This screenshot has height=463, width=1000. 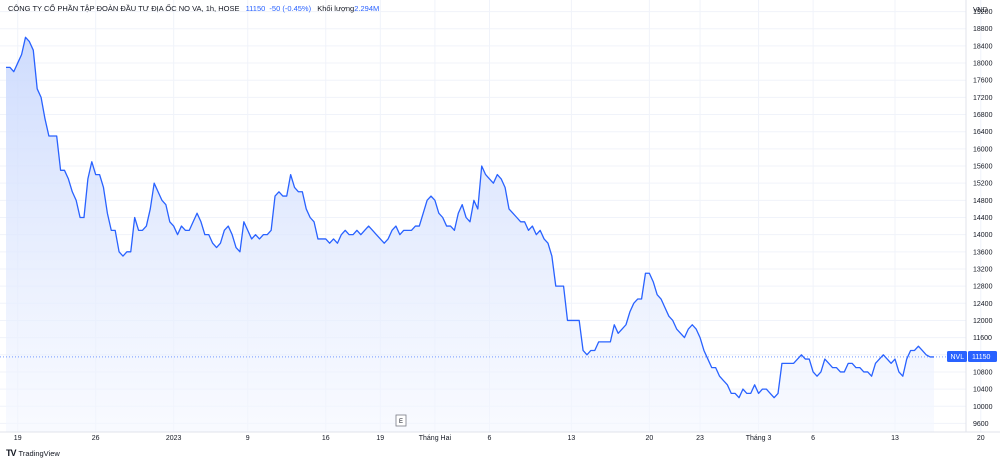 What do you see at coordinates (983, 184) in the screenshot?
I see `y-tick-label: 15200` at bounding box center [983, 184].